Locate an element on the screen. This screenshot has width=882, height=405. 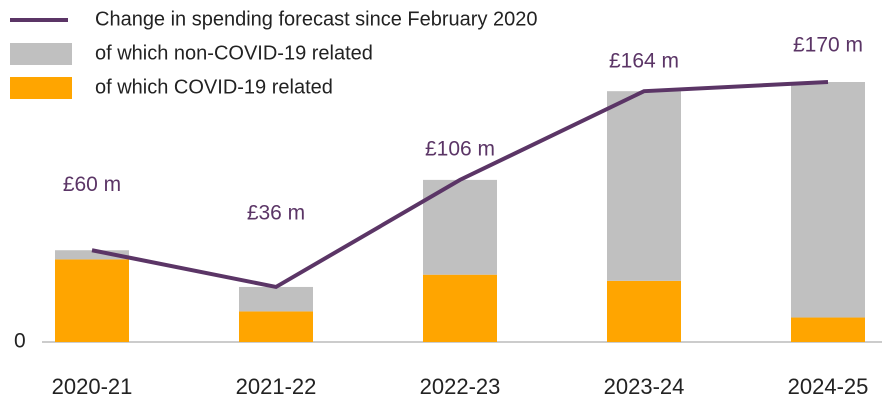
x-tick-label: 2021-22 is located at coordinates (276, 386).